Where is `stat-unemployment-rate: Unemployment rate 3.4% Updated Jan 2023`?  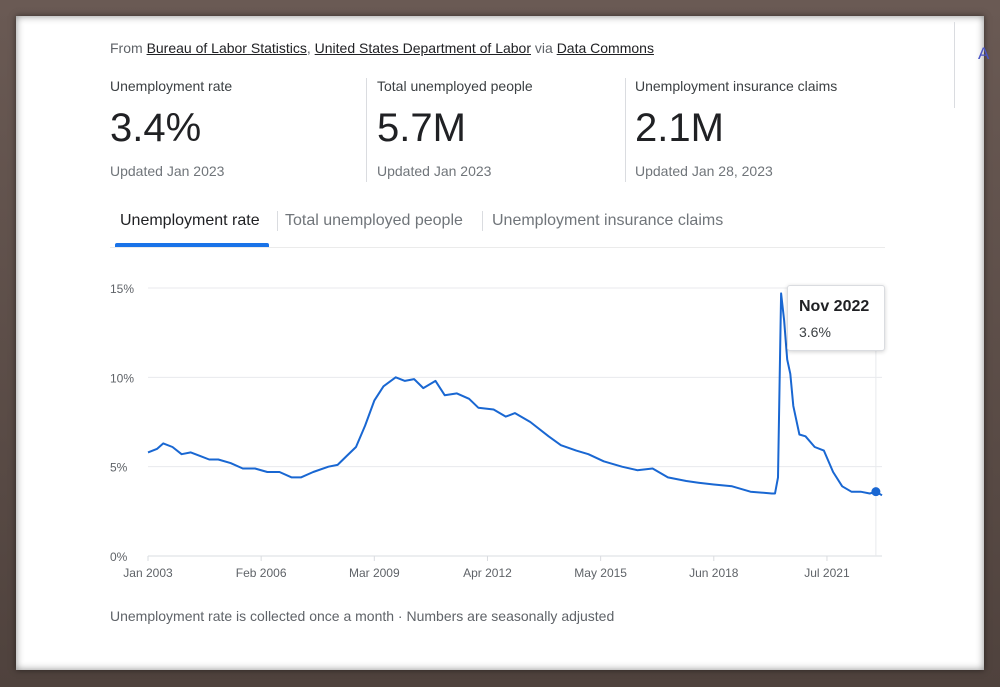
stat-unemployment-rate: Unemployment rate 3.4% Updated Jan 2023 is located at coordinates (235, 130).